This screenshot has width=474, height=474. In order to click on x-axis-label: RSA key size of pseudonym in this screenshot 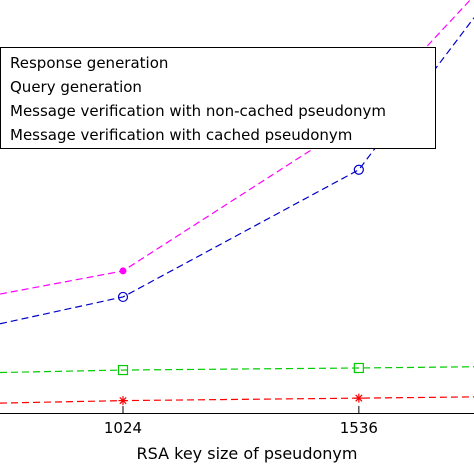, I will do `click(247, 453)`.